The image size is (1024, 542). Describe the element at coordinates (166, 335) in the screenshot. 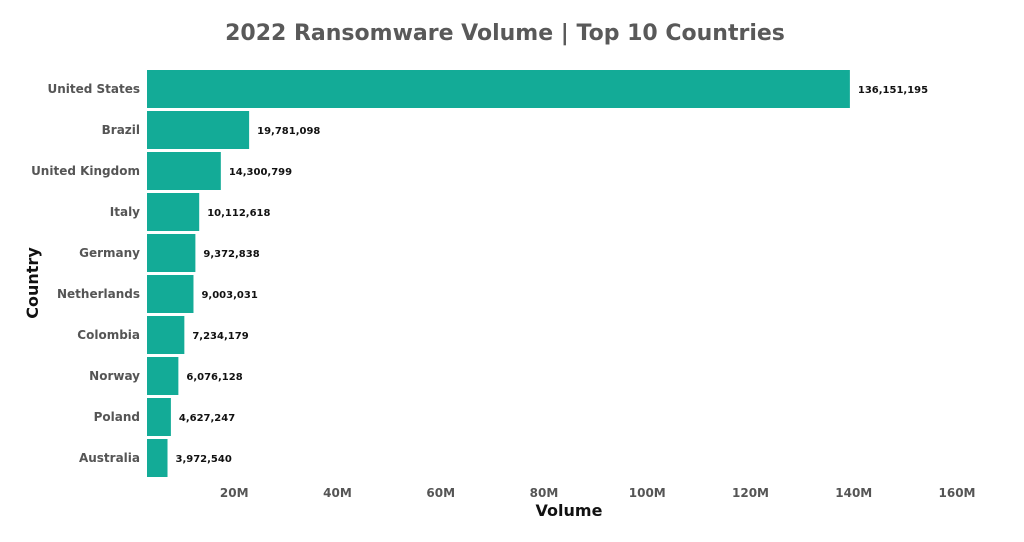

I see `bar-colombia` at that location.